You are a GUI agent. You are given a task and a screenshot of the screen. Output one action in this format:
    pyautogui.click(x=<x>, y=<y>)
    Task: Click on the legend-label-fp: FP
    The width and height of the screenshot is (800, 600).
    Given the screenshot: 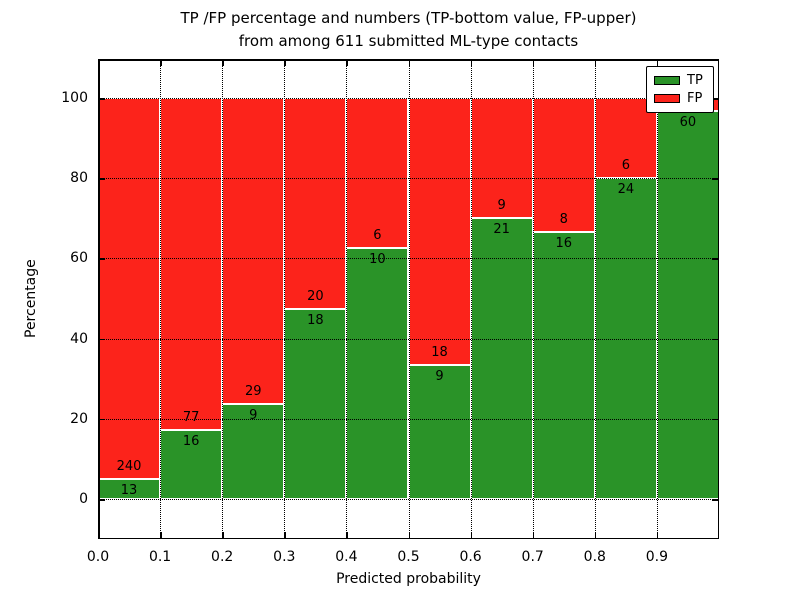 What is the action you would take?
    pyautogui.click(x=695, y=98)
    